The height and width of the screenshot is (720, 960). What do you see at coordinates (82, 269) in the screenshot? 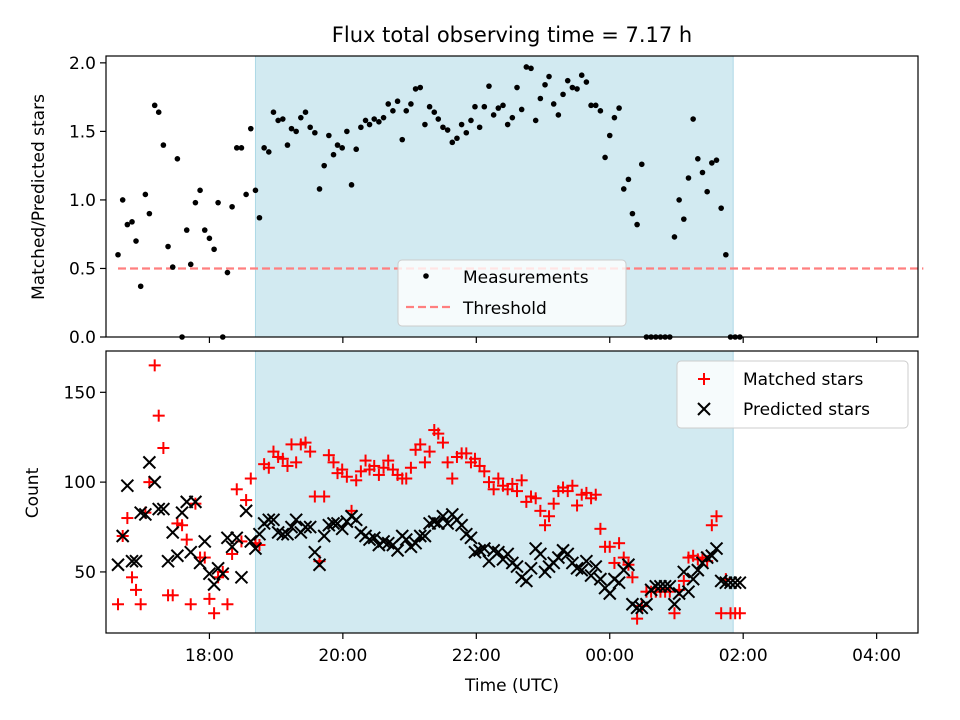
I see `top-y-tick-label: 0.5` at bounding box center [82, 269].